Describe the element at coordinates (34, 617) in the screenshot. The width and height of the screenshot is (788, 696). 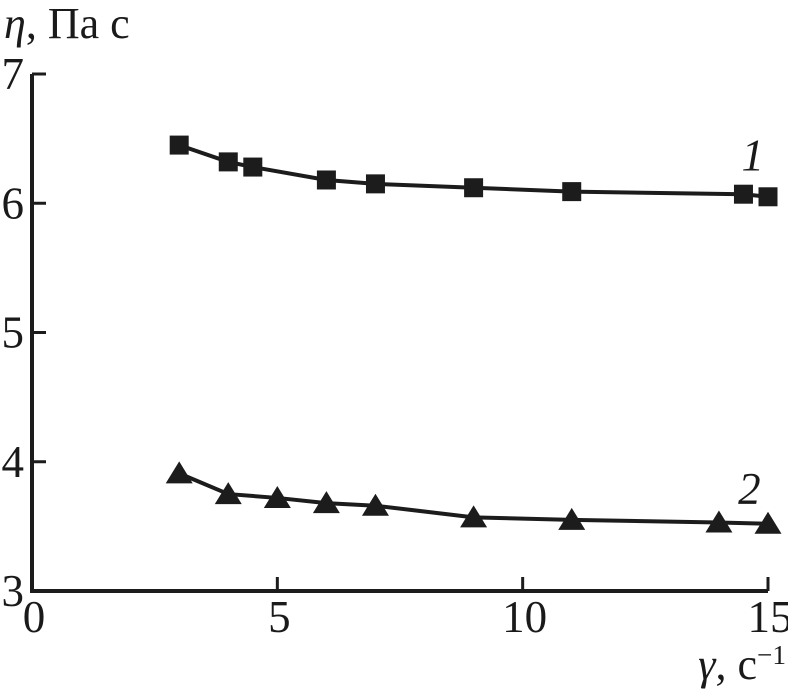
I see `x-tick-label-0: 0` at that location.